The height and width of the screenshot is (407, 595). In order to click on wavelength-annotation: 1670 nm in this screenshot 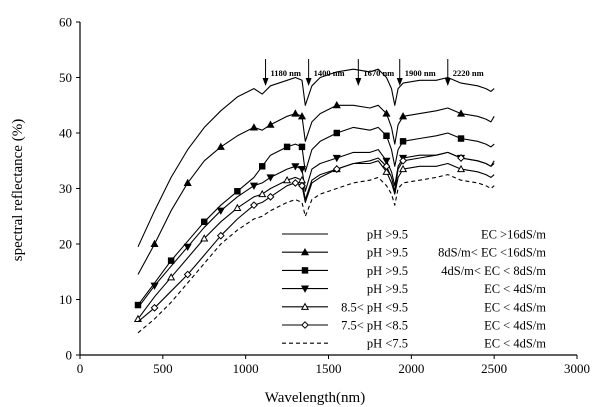, I will do `click(374, 72)`.